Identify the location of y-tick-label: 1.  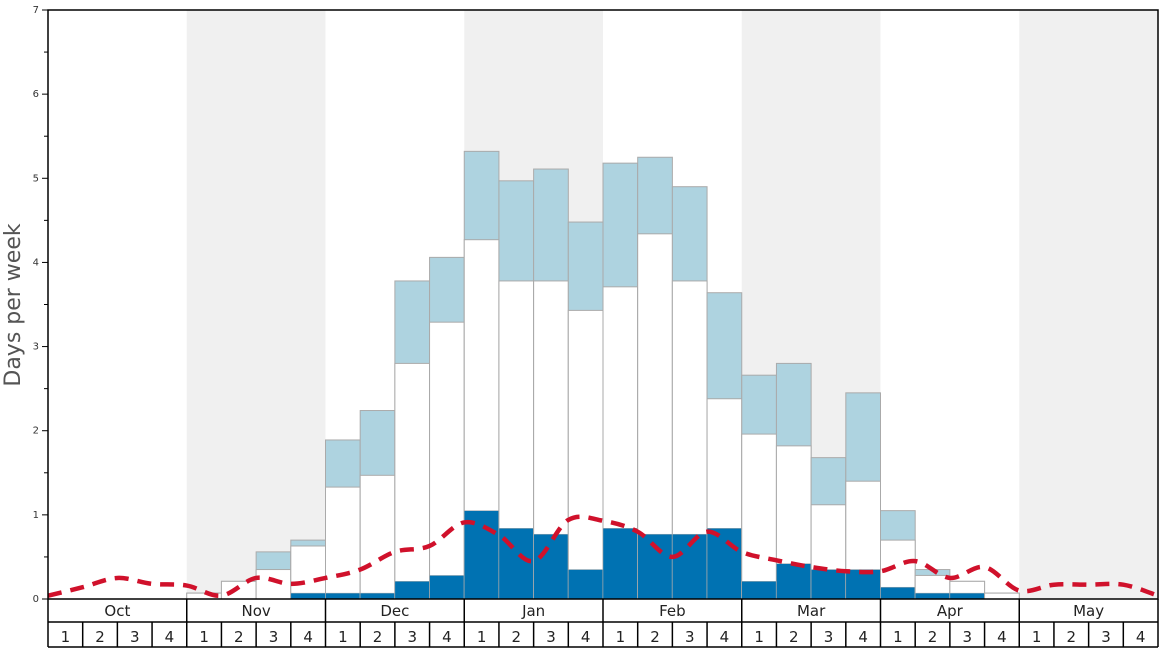
(36, 515).